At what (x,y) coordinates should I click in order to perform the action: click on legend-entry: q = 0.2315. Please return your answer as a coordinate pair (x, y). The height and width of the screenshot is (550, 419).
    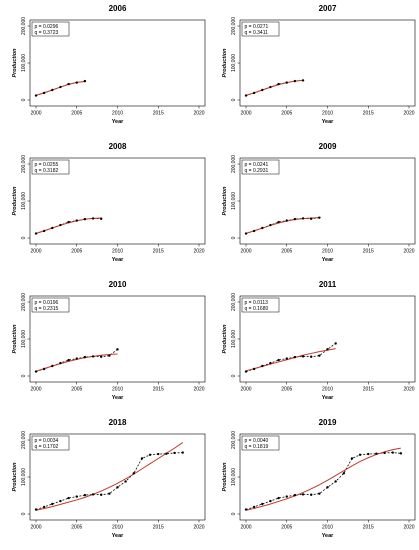
    Looking at the image, I should click on (47, 309).